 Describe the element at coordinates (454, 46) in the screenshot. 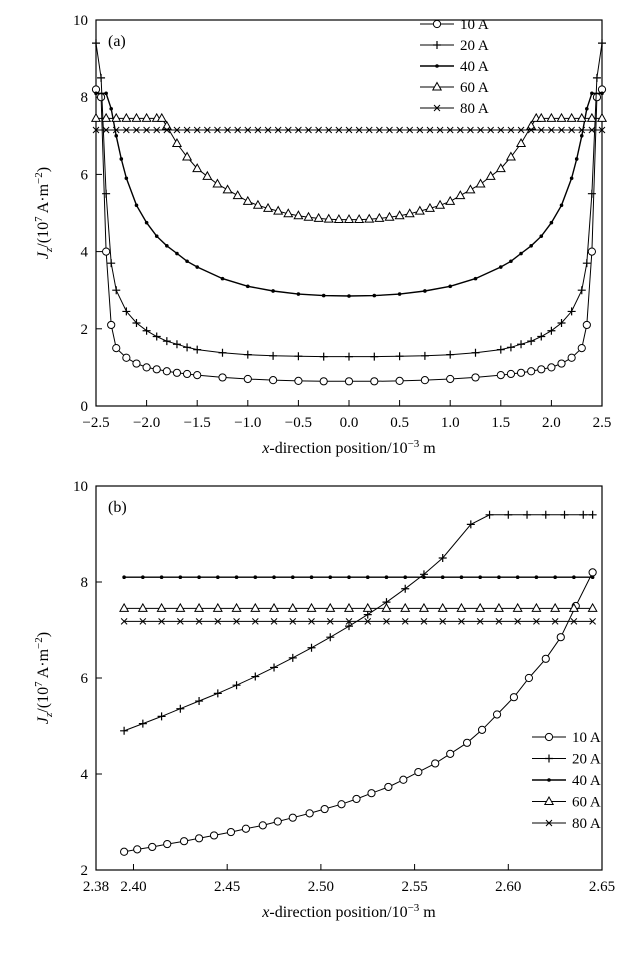

I see `legend-entry: 20 A` at that location.